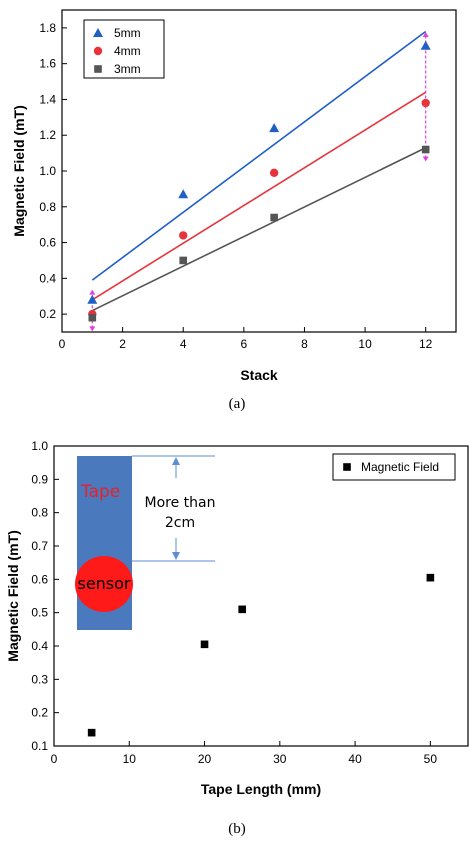 The width and height of the screenshot is (474, 842). Describe the element at coordinates (47, 135) in the screenshot. I see `y-tick-label: 1.2` at that location.